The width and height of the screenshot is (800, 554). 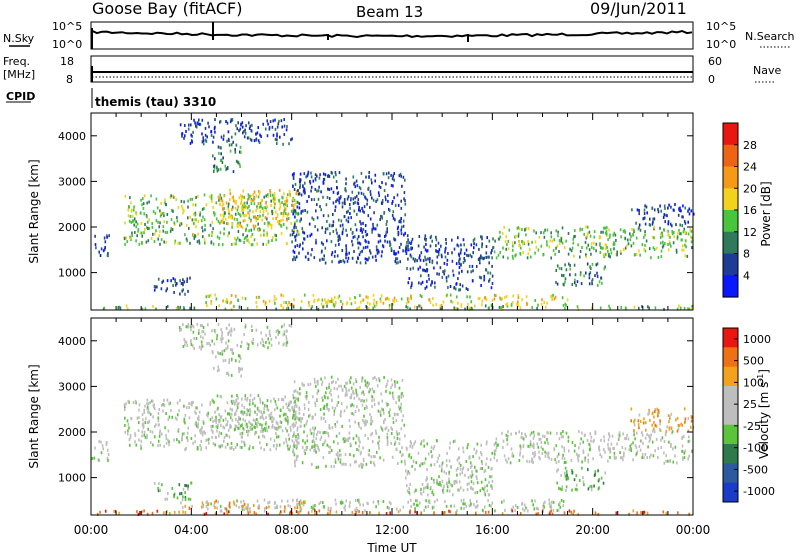 I want to click on x-tick-label: 08:00, so click(x=291, y=530).